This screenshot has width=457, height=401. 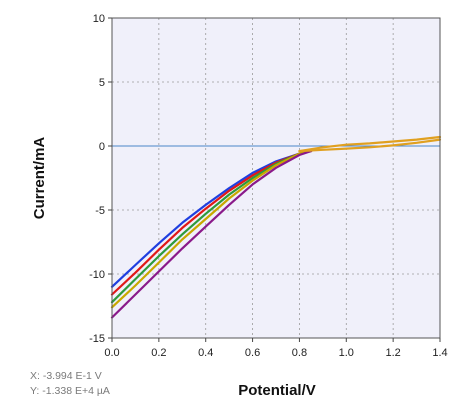 I want to click on y-axis-title: Current/mA, so click(x=39, y=178).